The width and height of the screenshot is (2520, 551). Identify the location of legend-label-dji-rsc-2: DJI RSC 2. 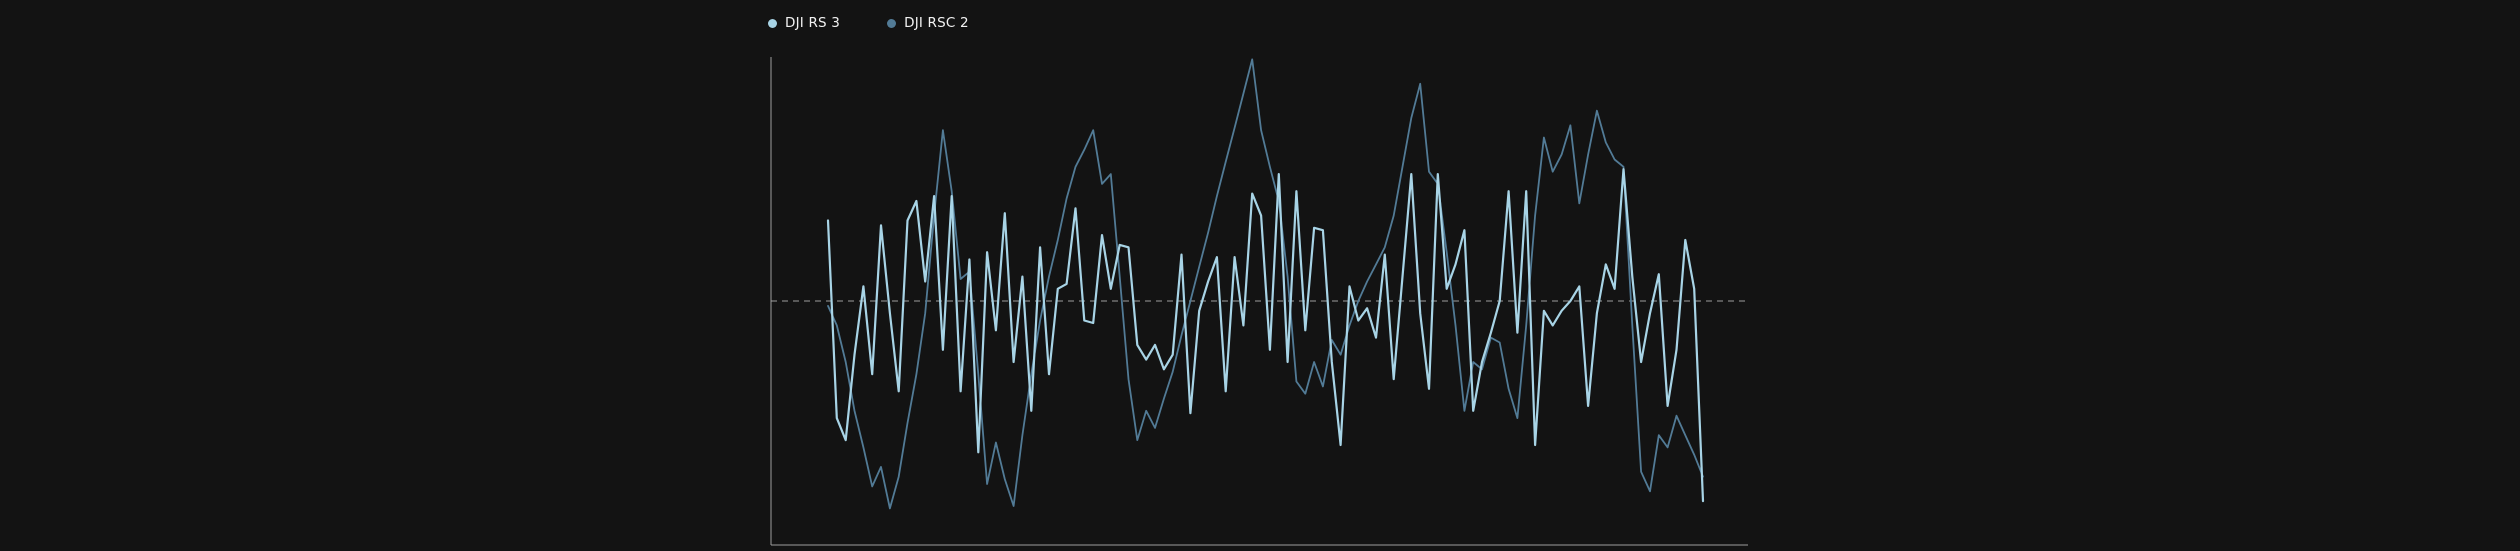
(936, 23).